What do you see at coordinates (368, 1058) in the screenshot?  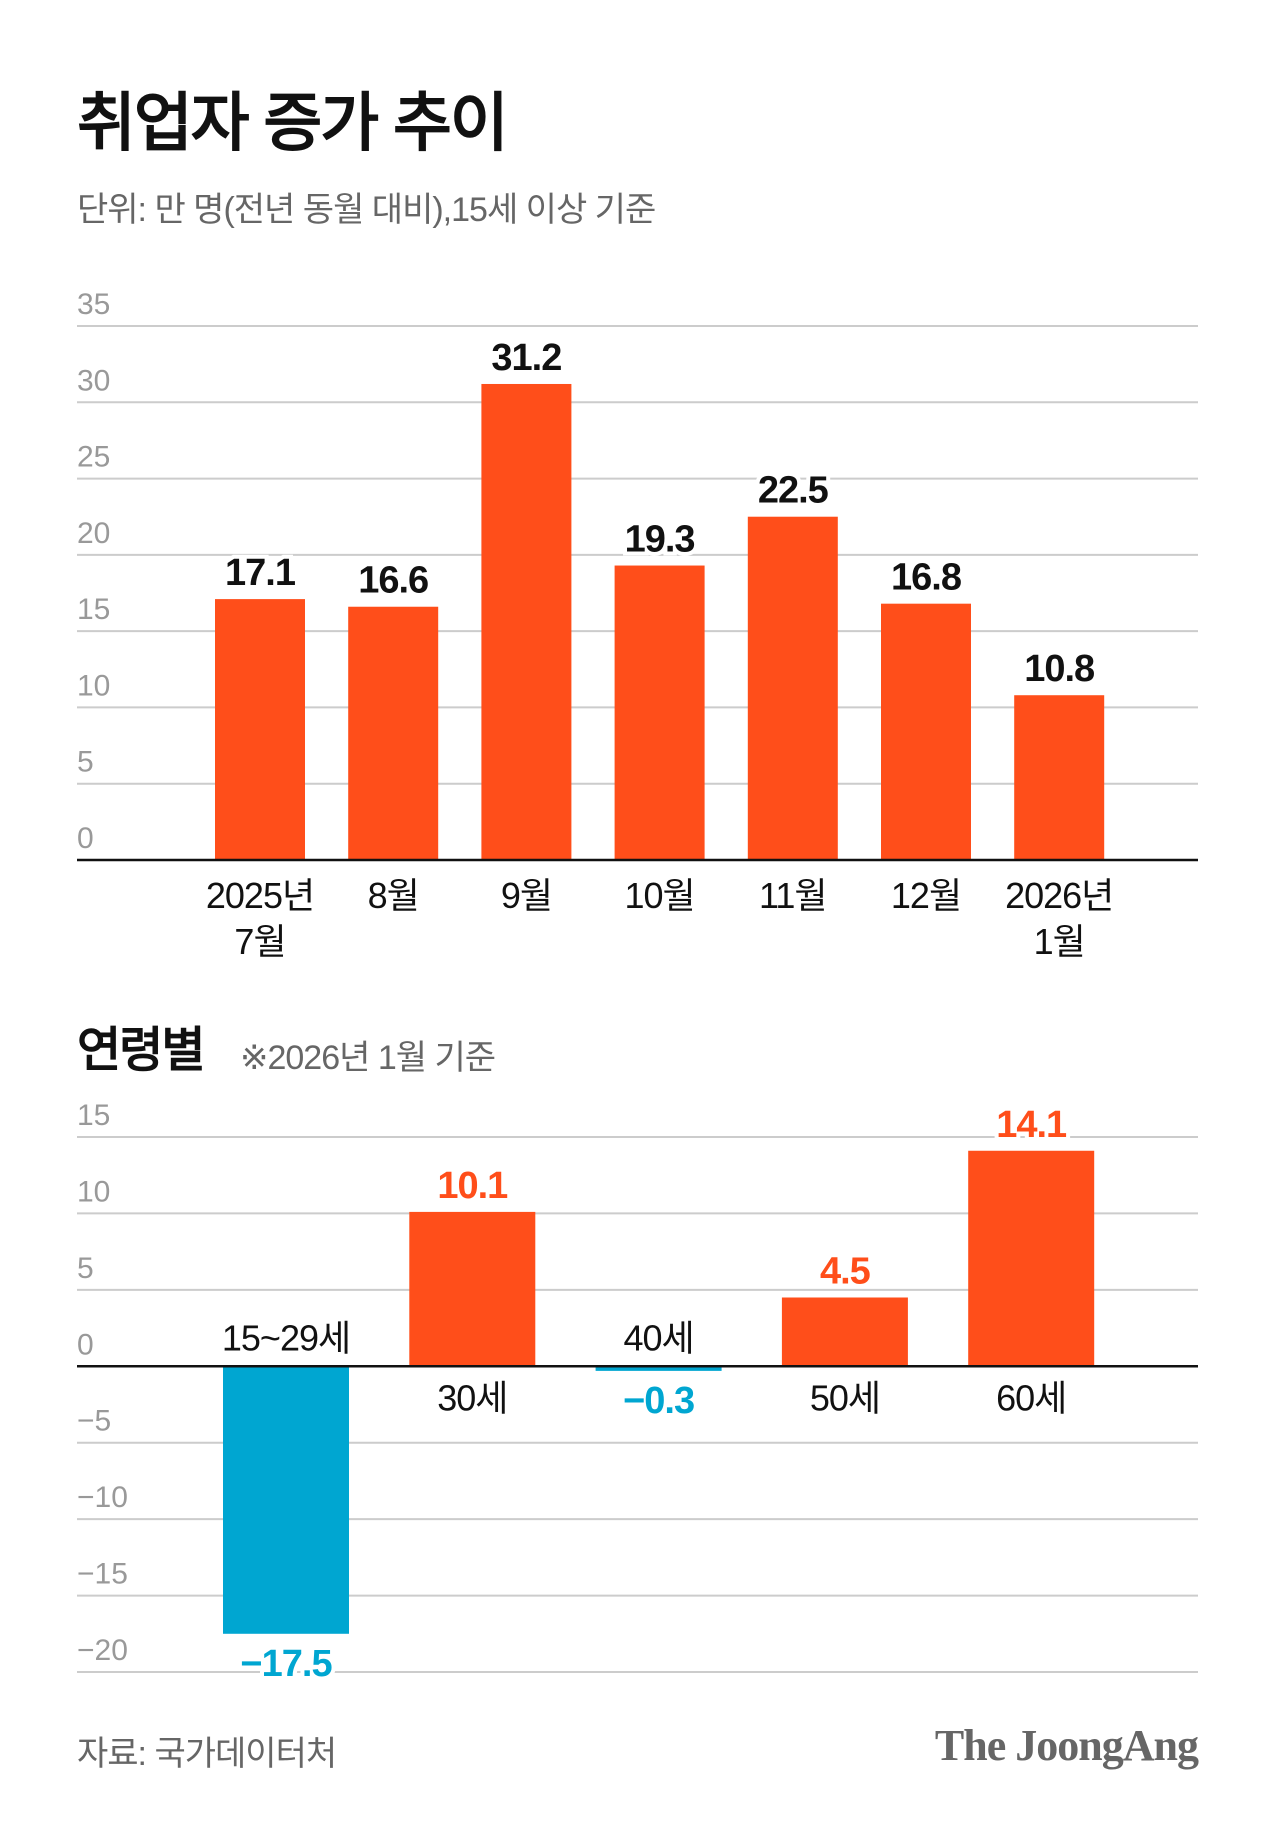 I see `section-note: ※2026년 1월 기준` at bounding box center [368, 1058].